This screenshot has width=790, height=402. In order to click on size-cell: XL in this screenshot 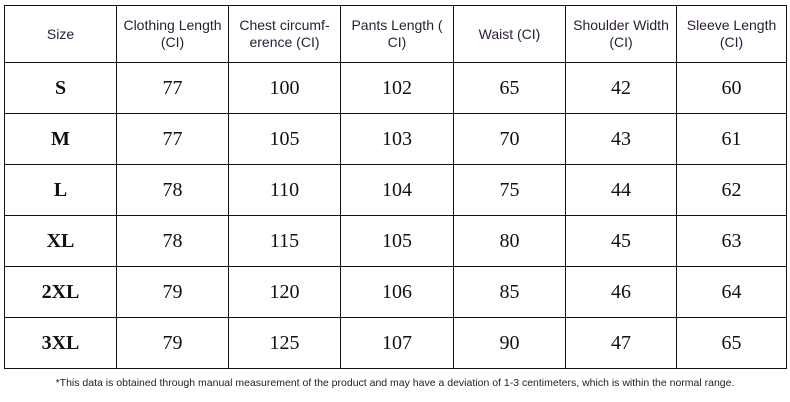, I will do `click(60, 241)`.